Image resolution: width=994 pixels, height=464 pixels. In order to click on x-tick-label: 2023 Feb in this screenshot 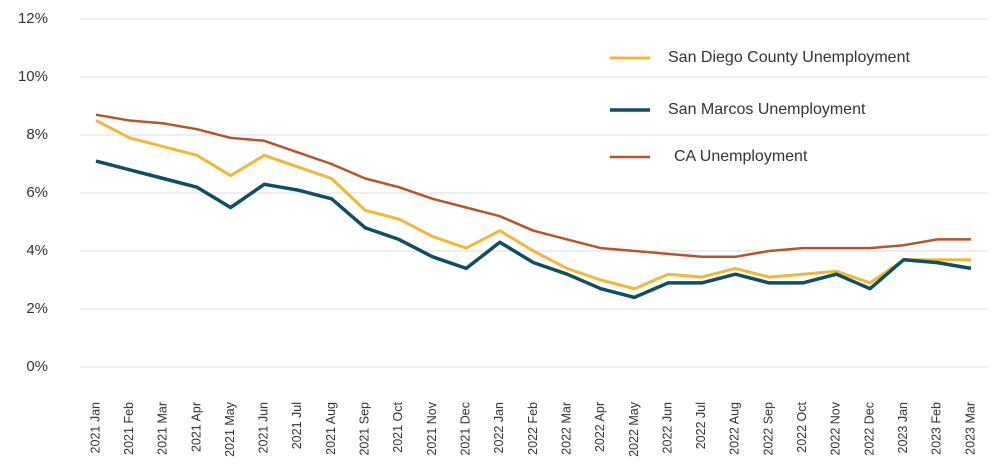, I will do `click(937, 428)`.